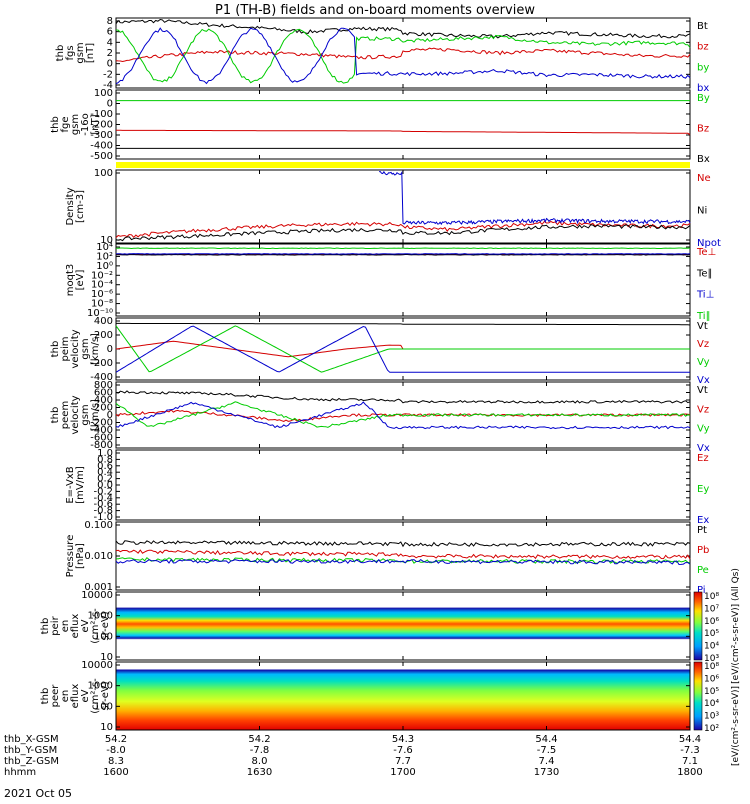 This screenshot has width=750, height=804. What do you see at coordinates (105, 459) in the screenshot?
I see `y-tick-label: 0.8` at bounding box center [105, 459].